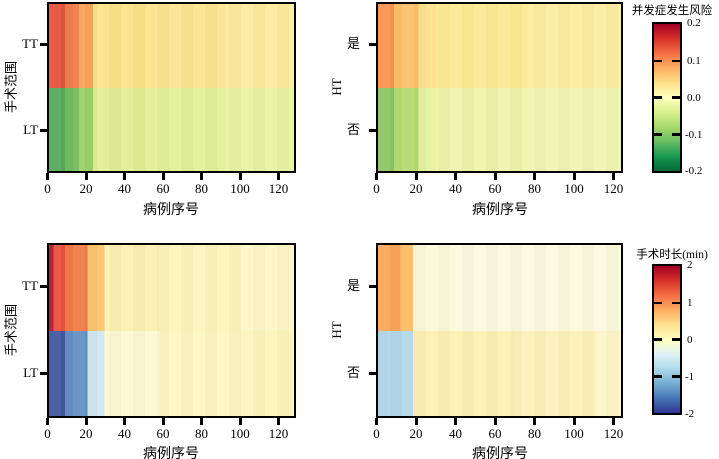  I want to click on heatmap-bottom-right, so click(499, 330).